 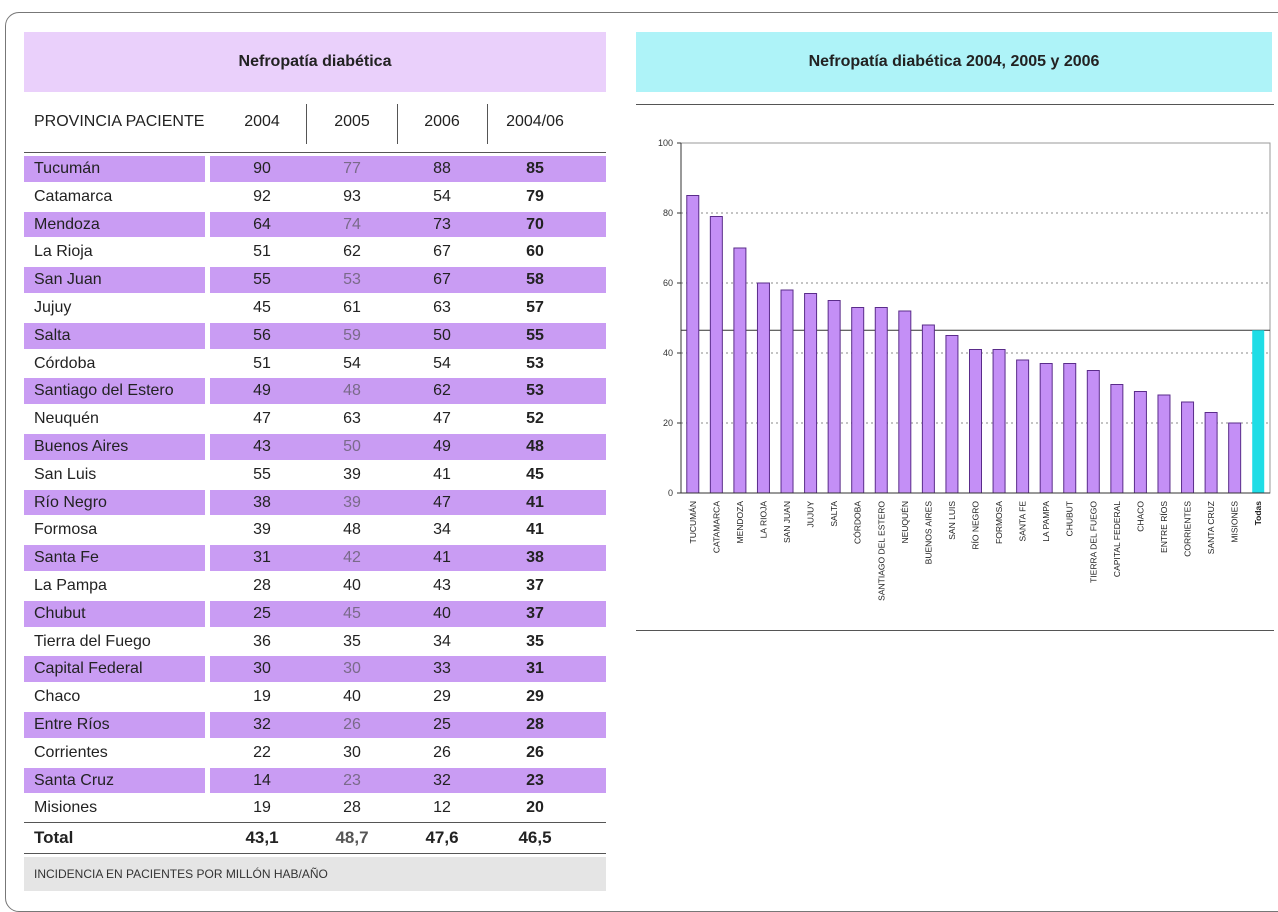 I want to click on table-cell: La Rioja, so click(x=63, y=252).